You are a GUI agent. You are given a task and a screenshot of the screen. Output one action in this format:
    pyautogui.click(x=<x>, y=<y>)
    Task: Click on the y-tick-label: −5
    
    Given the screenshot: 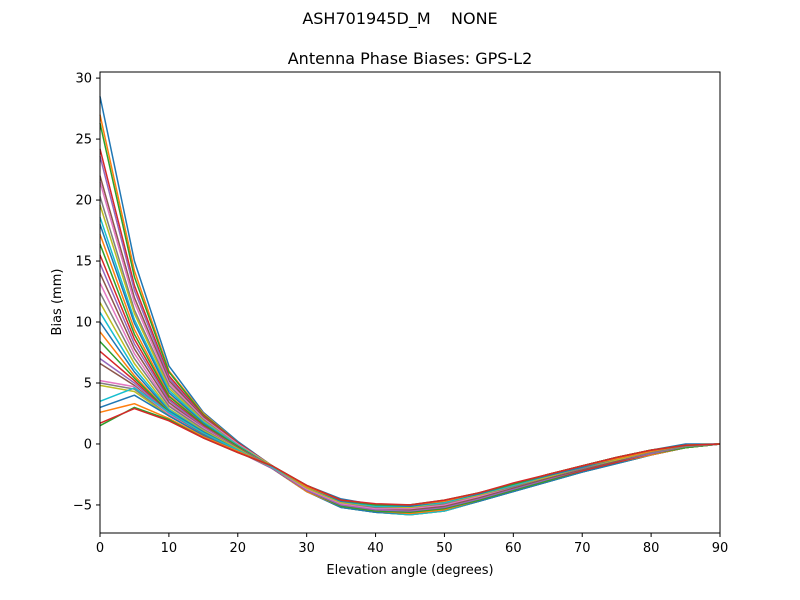 What is the action you would take?
    pyautogui.click(x=82, y=505)
    